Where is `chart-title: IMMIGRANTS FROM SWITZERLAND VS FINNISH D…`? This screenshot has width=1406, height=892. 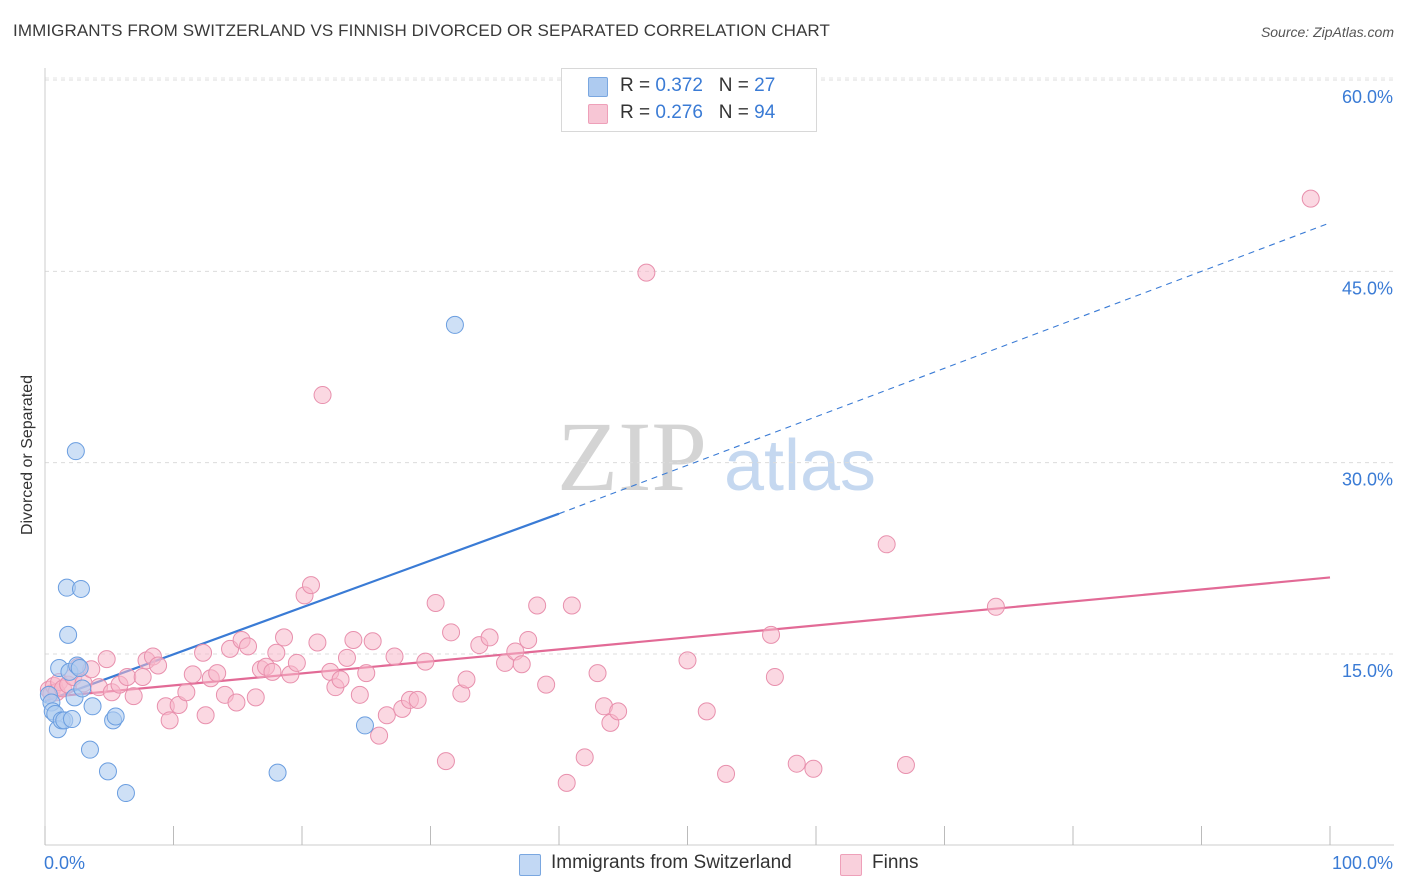 chart-title: IMMIGRANTS FROM SWITZERLAND VS FINNISH D… is located at coordinates (421, 30).